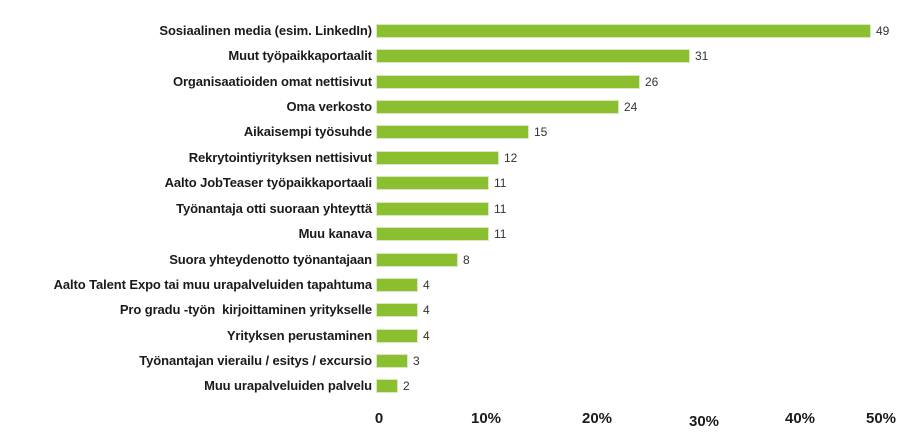 This screenshot has height=445, width=914. Describe the element at coordinates (280, 157) in the screenshot. I see `category-label: Rekrytointiyrityksen nettisivut` at that location.